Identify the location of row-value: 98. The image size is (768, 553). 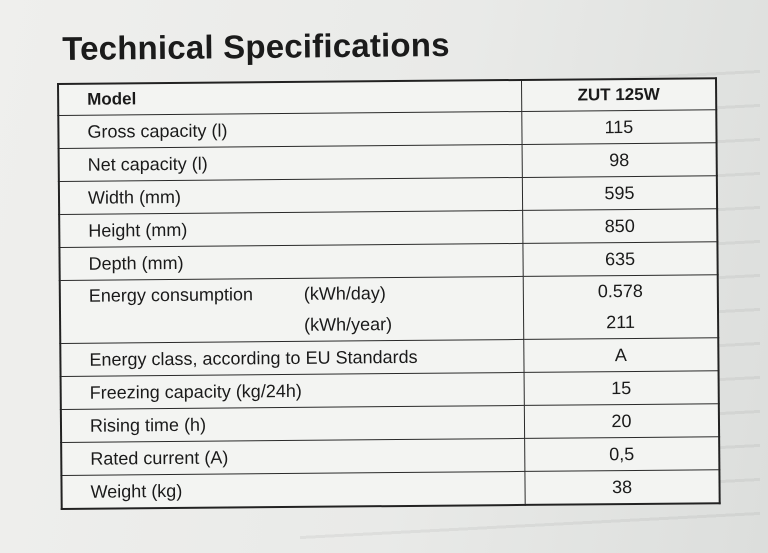
(619, 160).